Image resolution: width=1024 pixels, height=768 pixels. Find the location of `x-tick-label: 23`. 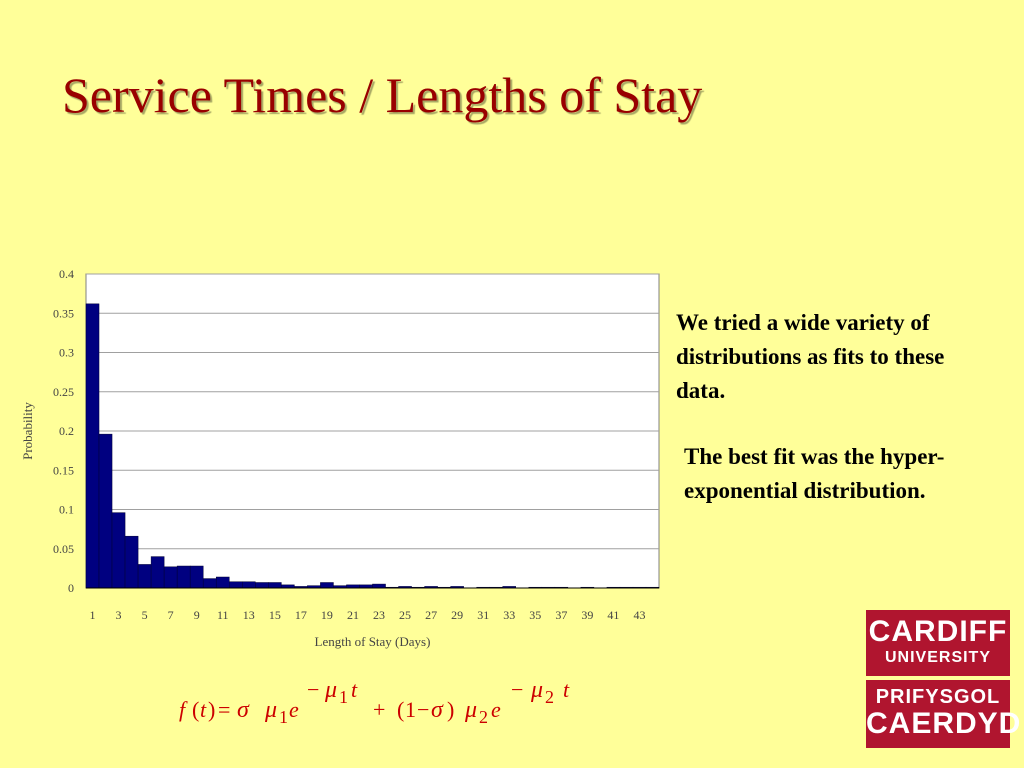

x-tick-label: 23 is located at coordinates (379, 615).